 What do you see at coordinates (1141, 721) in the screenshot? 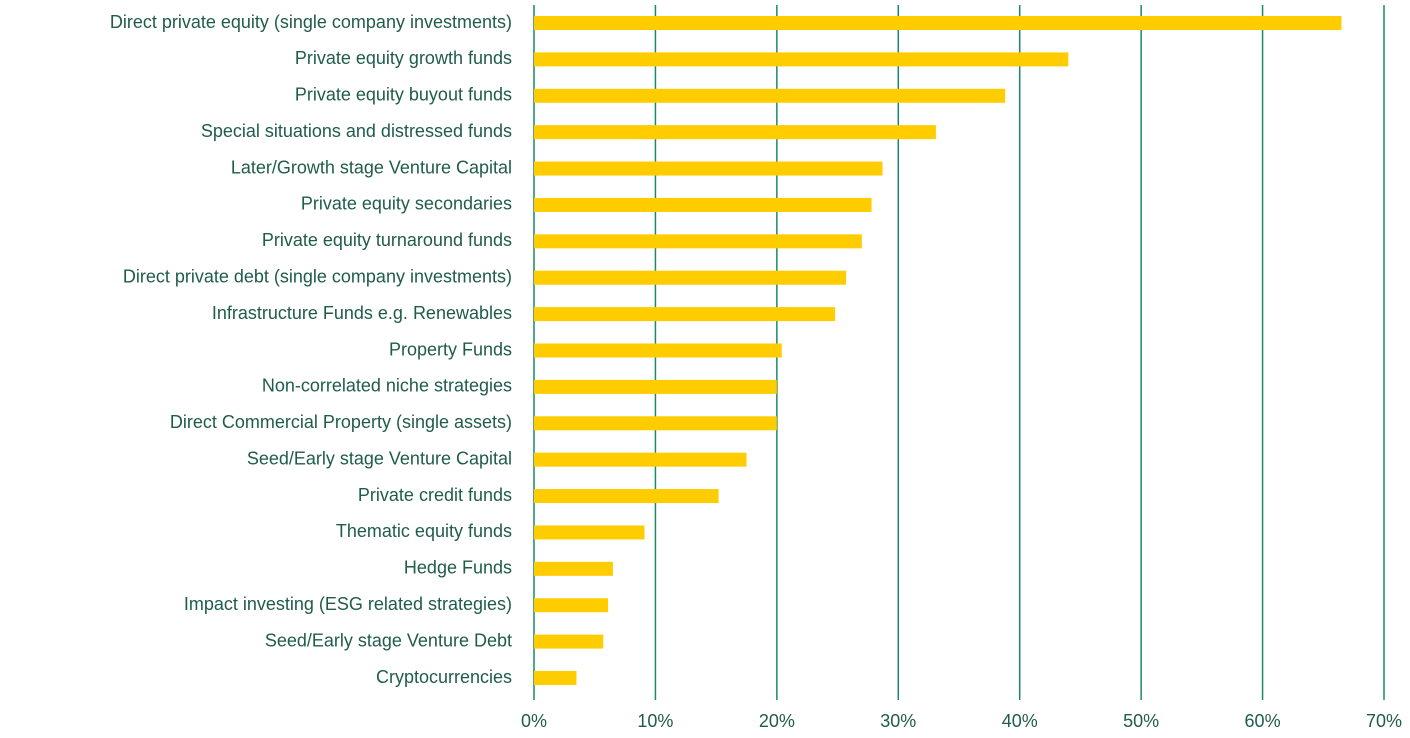
I see `x-tick-label: 50%` at bounding box center [1141, 721].